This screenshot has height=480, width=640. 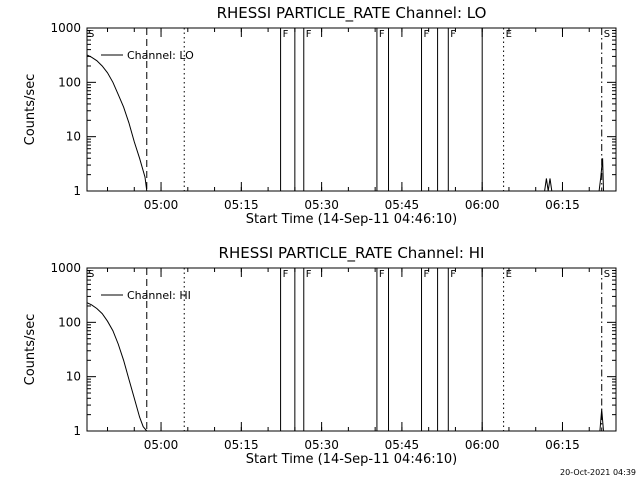 I want to click on legend-label: Channel: LO, so click(x=160, y=55).